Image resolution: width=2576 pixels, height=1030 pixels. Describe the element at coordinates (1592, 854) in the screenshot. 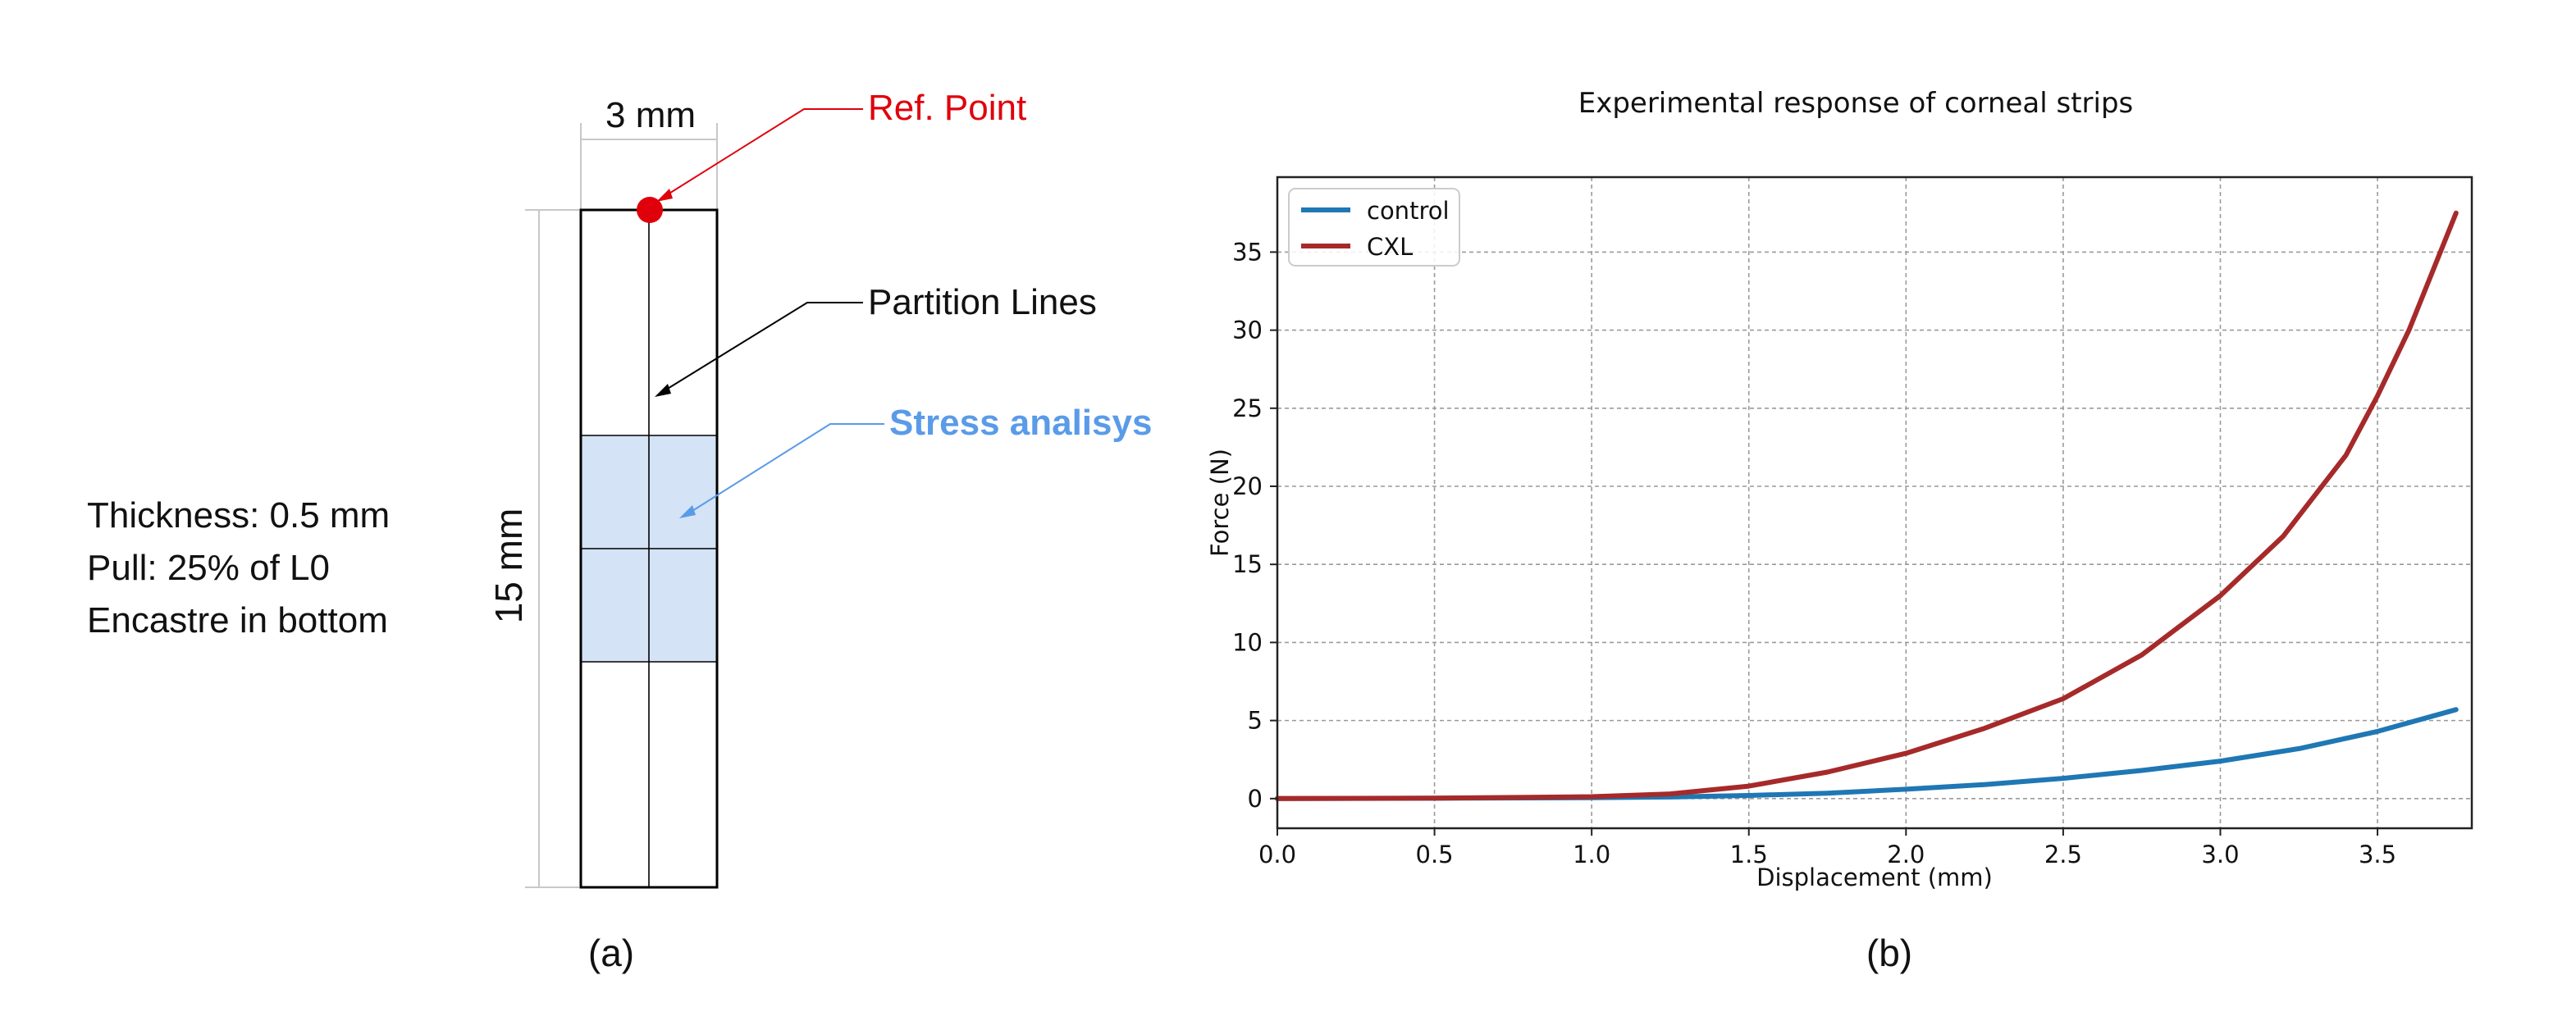

I see `x-tick-label: 1.0` at that location.